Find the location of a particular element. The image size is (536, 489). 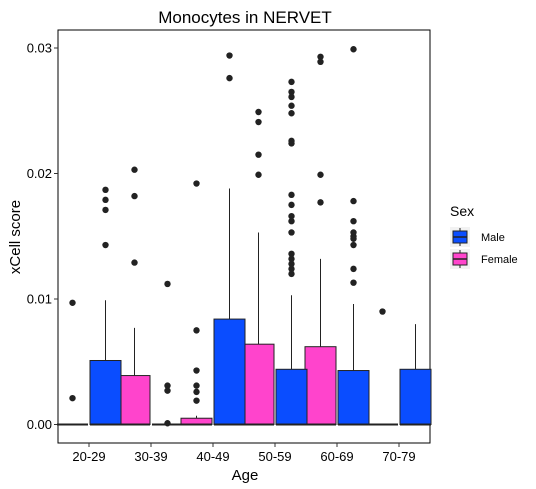

x-tick-label: 50-59 is located at coordinates (274, 456).